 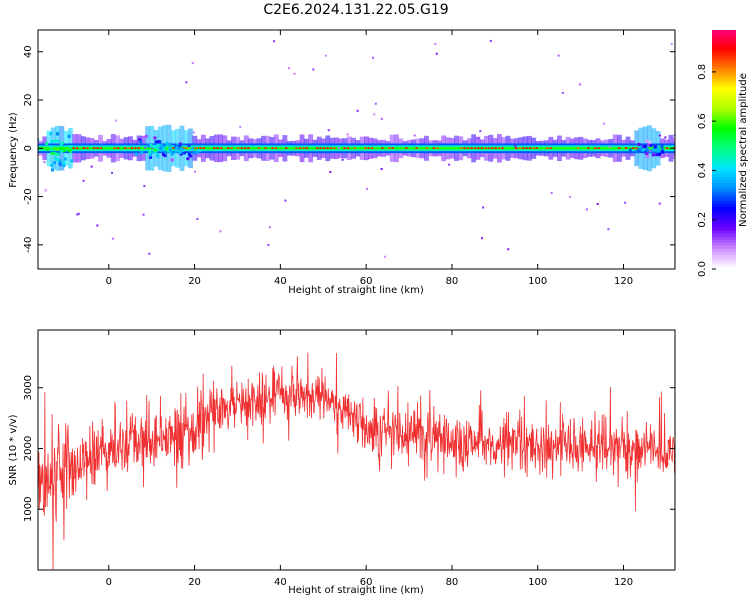 I want to click on bottom-x-tick-label: 40, so click(x=280, y=582).